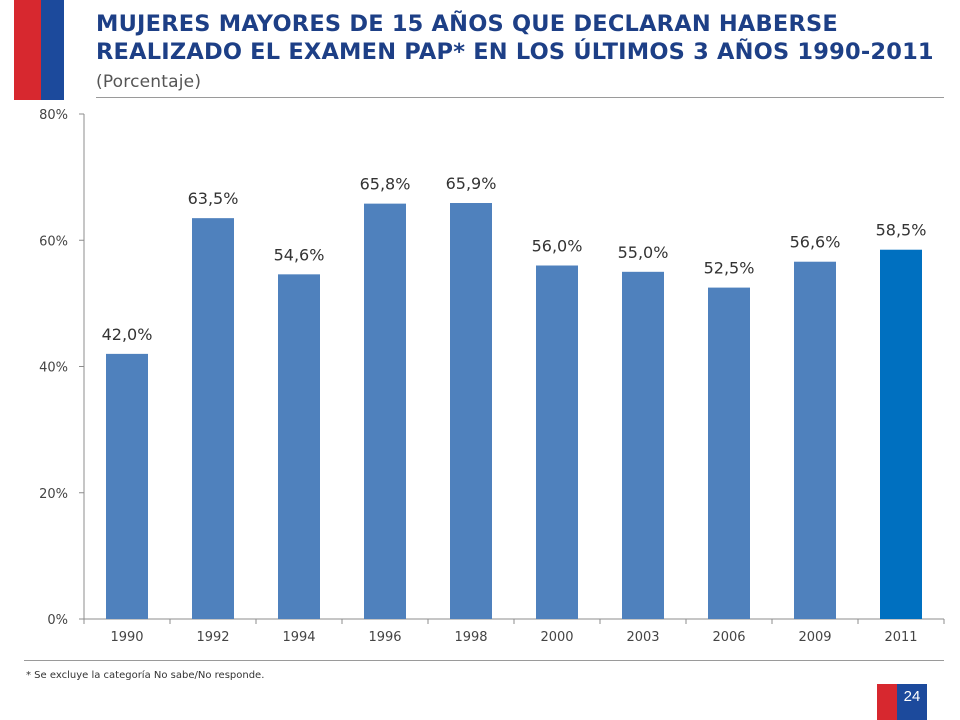 This screenshot has height=720, width=960. What do you see at coordinates (149, 82) in the screenshot?
I see `chart-subtitle: (Porcentaje)` at bounding box center [149, 82].